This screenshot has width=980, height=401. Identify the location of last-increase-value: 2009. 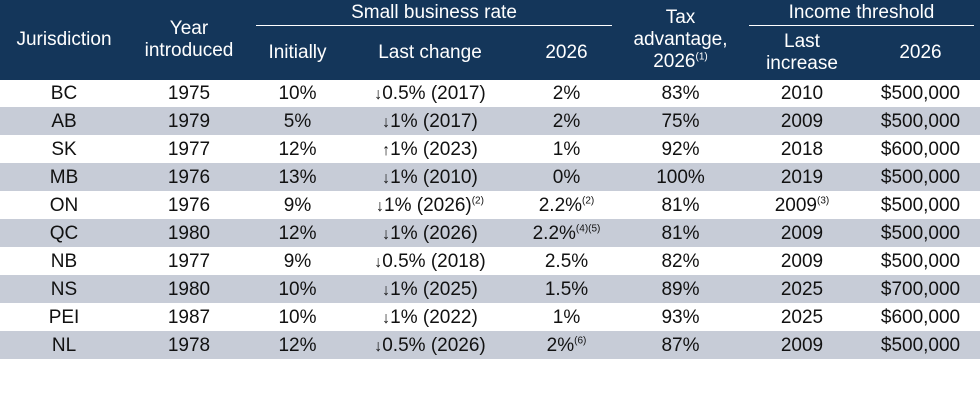
(802, 233).